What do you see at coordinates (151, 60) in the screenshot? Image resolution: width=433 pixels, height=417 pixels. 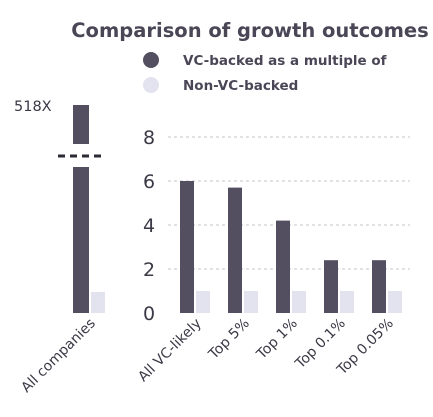 I see `legend-marker-vc` at bounding box center [151, 60].